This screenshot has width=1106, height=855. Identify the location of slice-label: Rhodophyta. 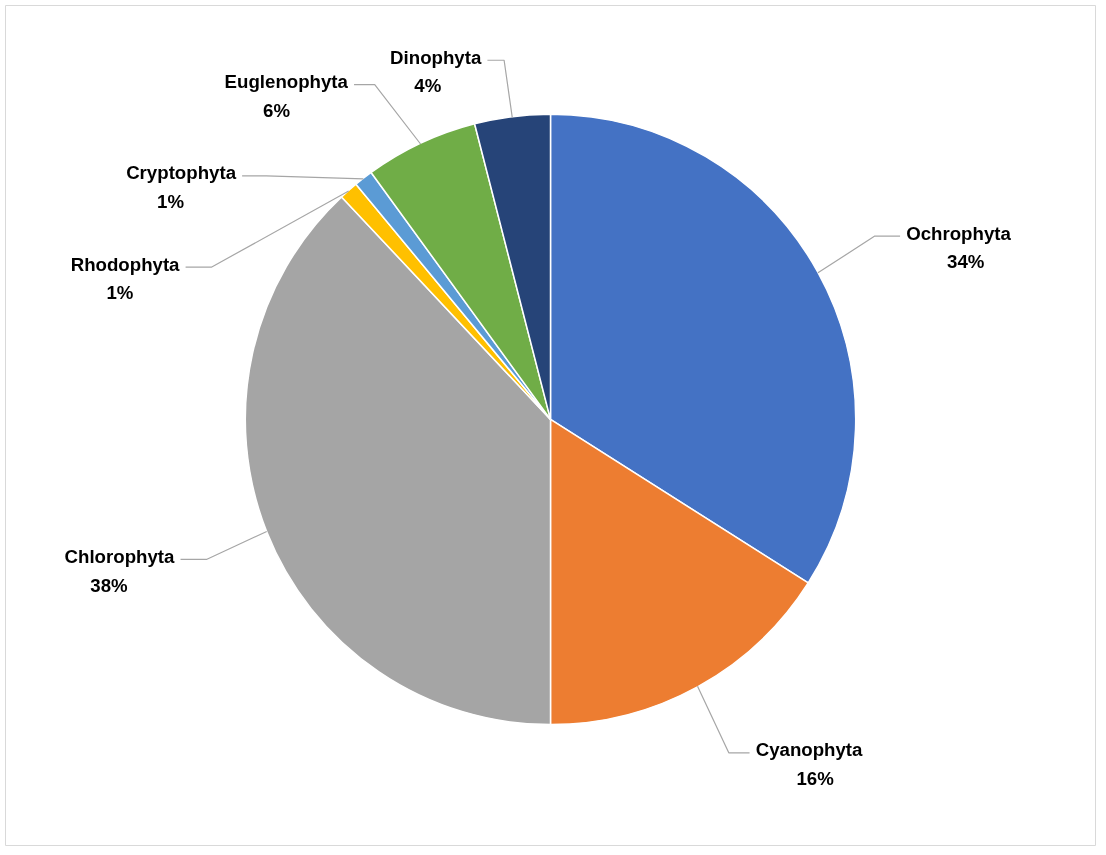
(125, 264).